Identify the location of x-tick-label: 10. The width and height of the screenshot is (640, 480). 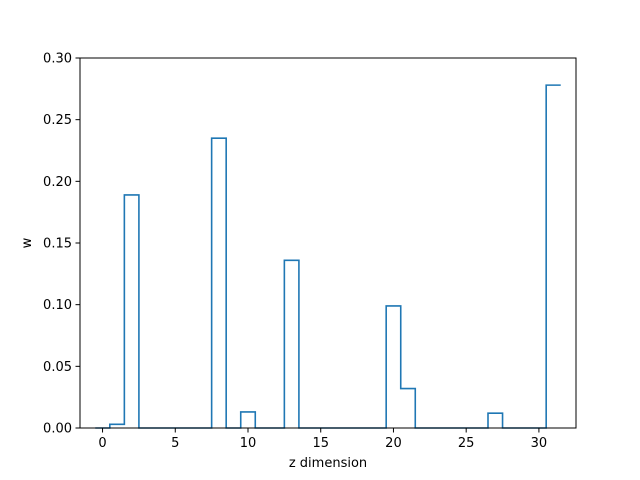
(248, 443).